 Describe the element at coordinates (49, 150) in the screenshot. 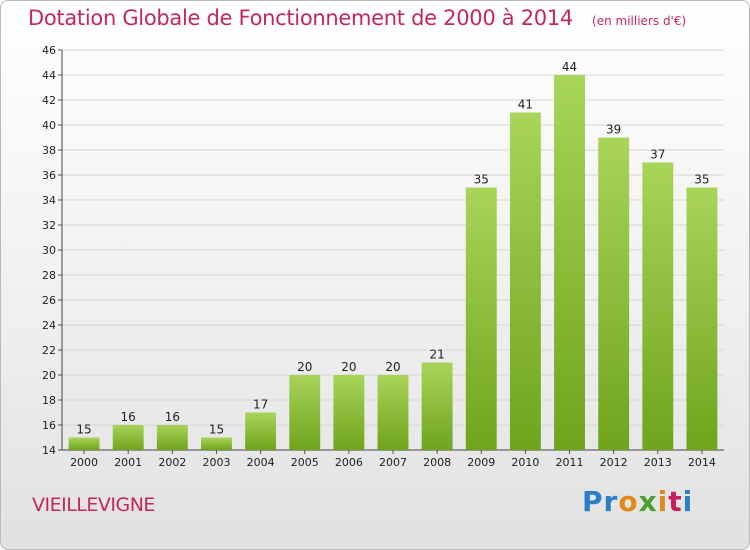

I see `y-tick-label: 38` at that location.